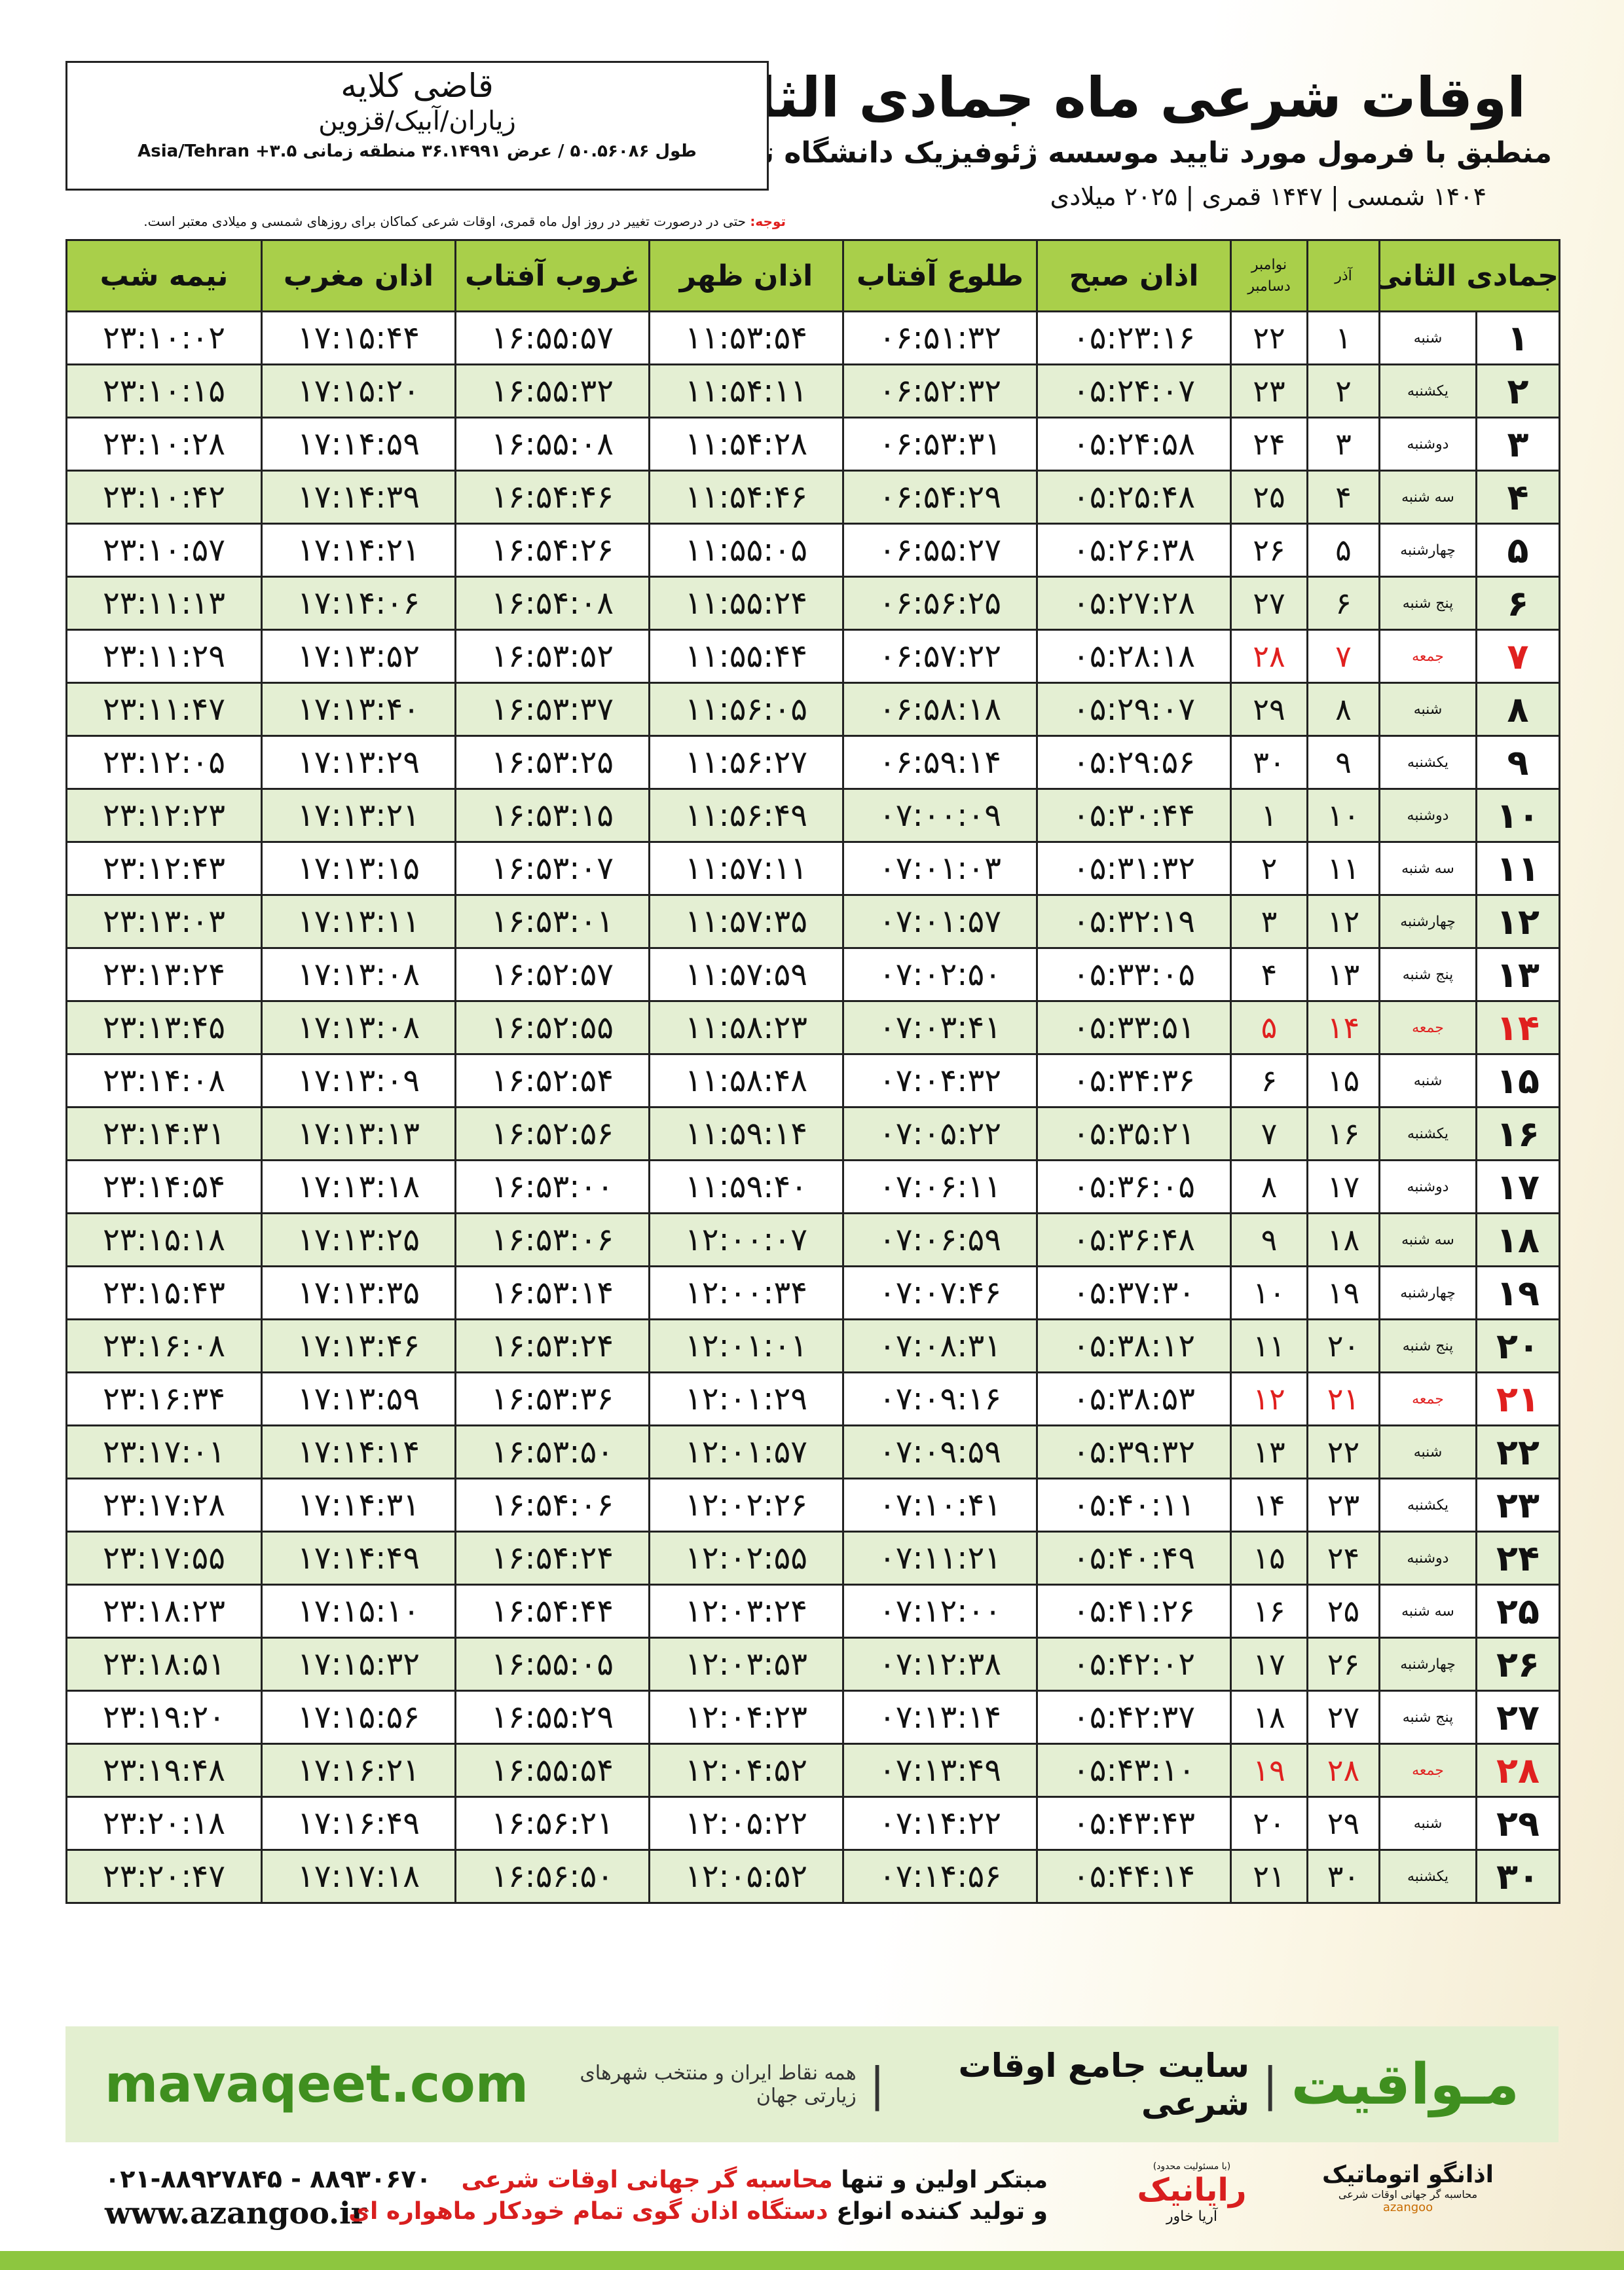 The height and width of the screenshot is (2270, 1624). What do you see at coordinates (317, 2084) in the screenshot?
I see `url: mavaqeet.com` at bounding box center [317, 2084].